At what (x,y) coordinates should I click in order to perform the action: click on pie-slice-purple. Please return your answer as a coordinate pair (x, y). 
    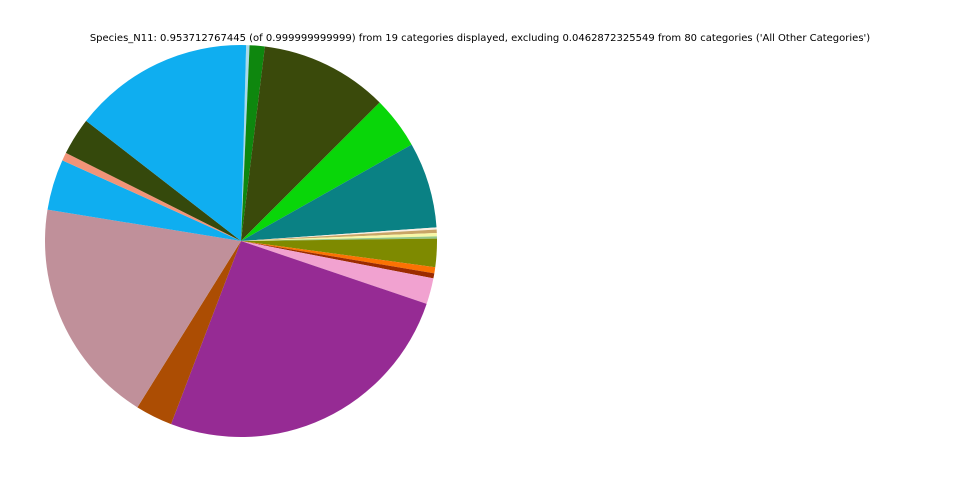
    Looking at the image, I should click on (299, 339).